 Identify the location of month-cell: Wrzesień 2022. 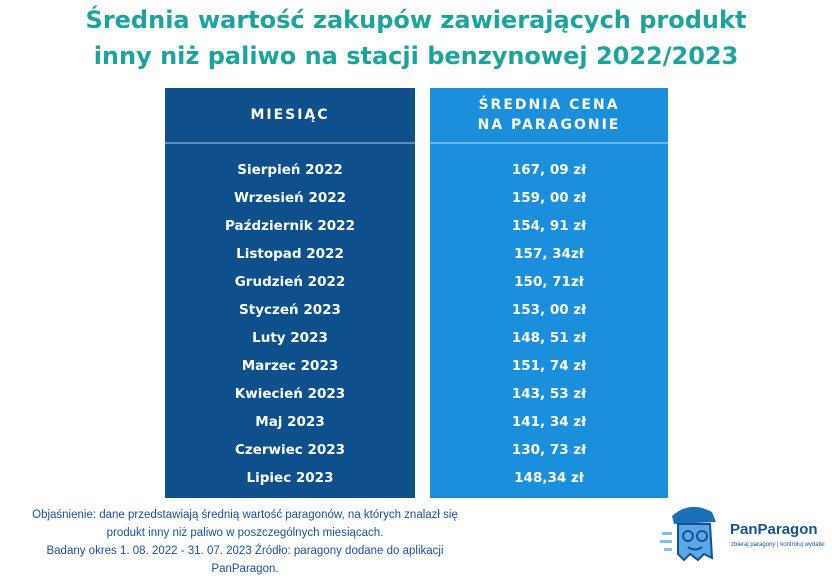
(290, 198).